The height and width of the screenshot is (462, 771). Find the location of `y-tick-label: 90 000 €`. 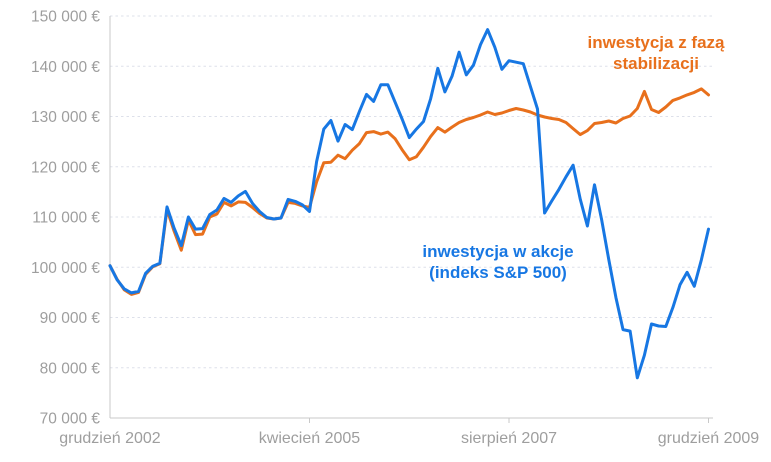

y-tick-label: 90 000 € is located at coordinates (70, 318).